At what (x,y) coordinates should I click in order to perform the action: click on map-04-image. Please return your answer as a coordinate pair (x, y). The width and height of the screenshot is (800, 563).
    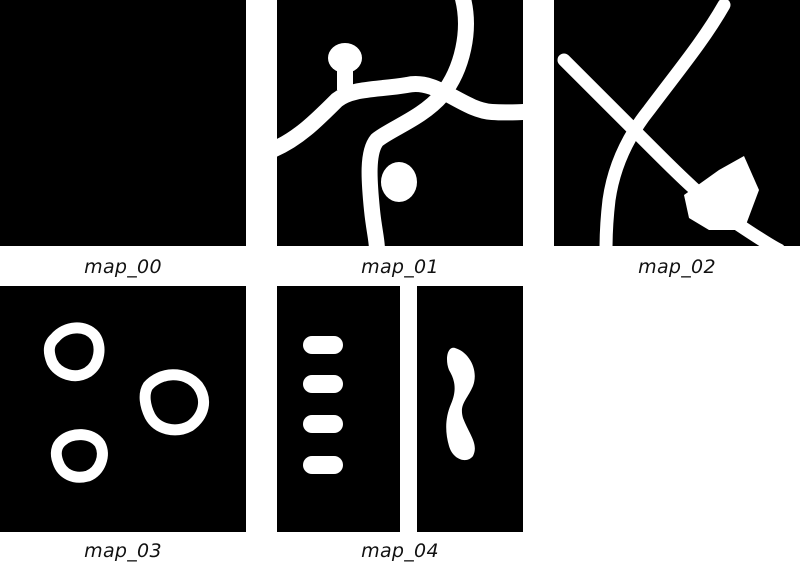
    Looking at the image, I should click on (400, 409).